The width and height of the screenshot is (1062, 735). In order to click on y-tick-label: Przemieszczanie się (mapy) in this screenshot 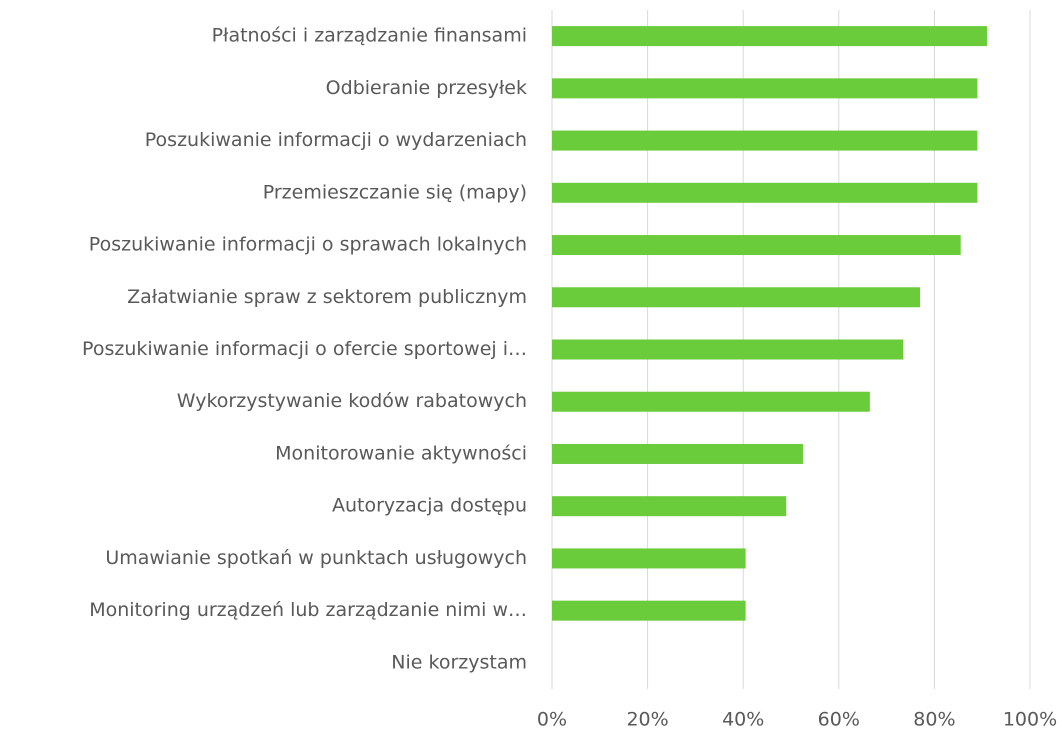, I will do `click(395, 192)`.